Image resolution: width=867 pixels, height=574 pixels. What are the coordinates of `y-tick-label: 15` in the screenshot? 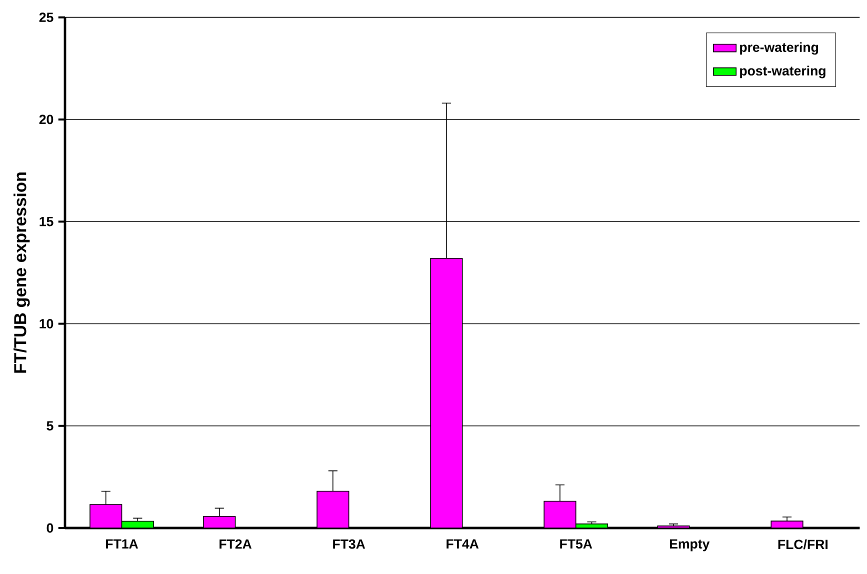 It's located at (47, 221).